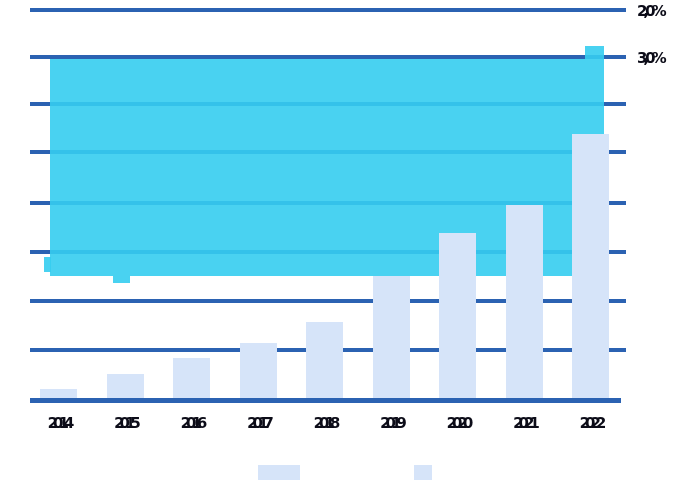 The height and width of the screenshot is (480, 680). Describe the element at coordinates (127, 423) in the screenshot. I see `x-tick-label: 2015` at that location.